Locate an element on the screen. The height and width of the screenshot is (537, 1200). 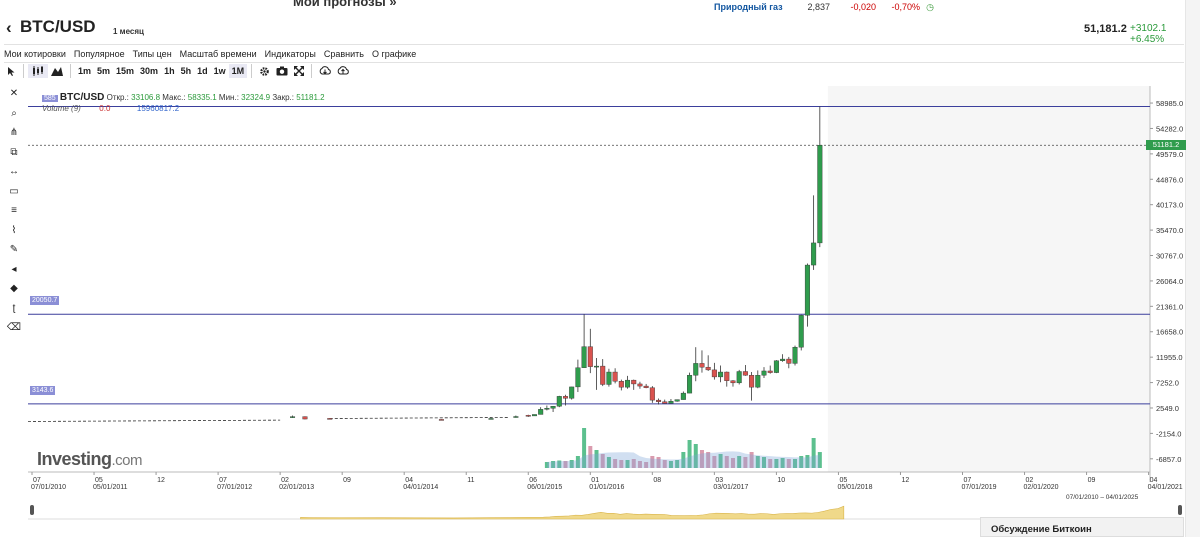
x-tick-date-label: 06/01/2015 is located at coordinates (544, 487).